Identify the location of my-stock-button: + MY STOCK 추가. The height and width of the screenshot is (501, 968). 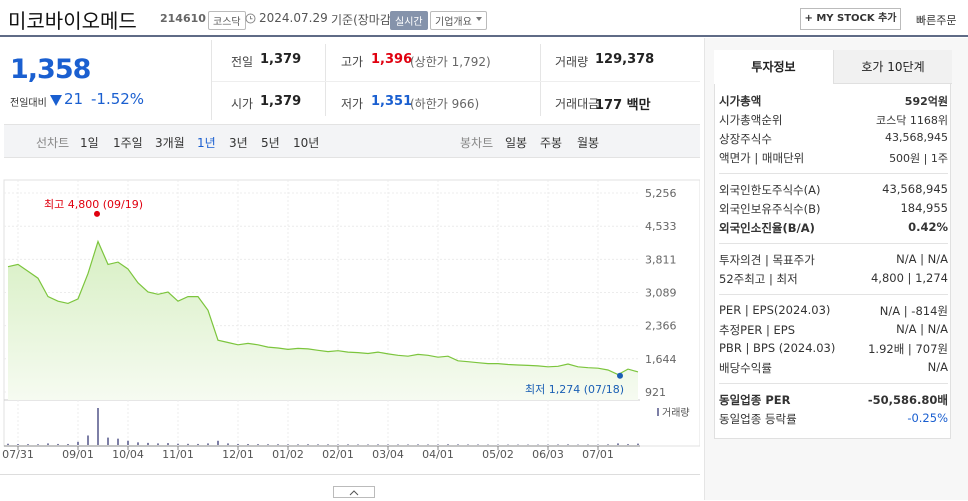
(850, 19).